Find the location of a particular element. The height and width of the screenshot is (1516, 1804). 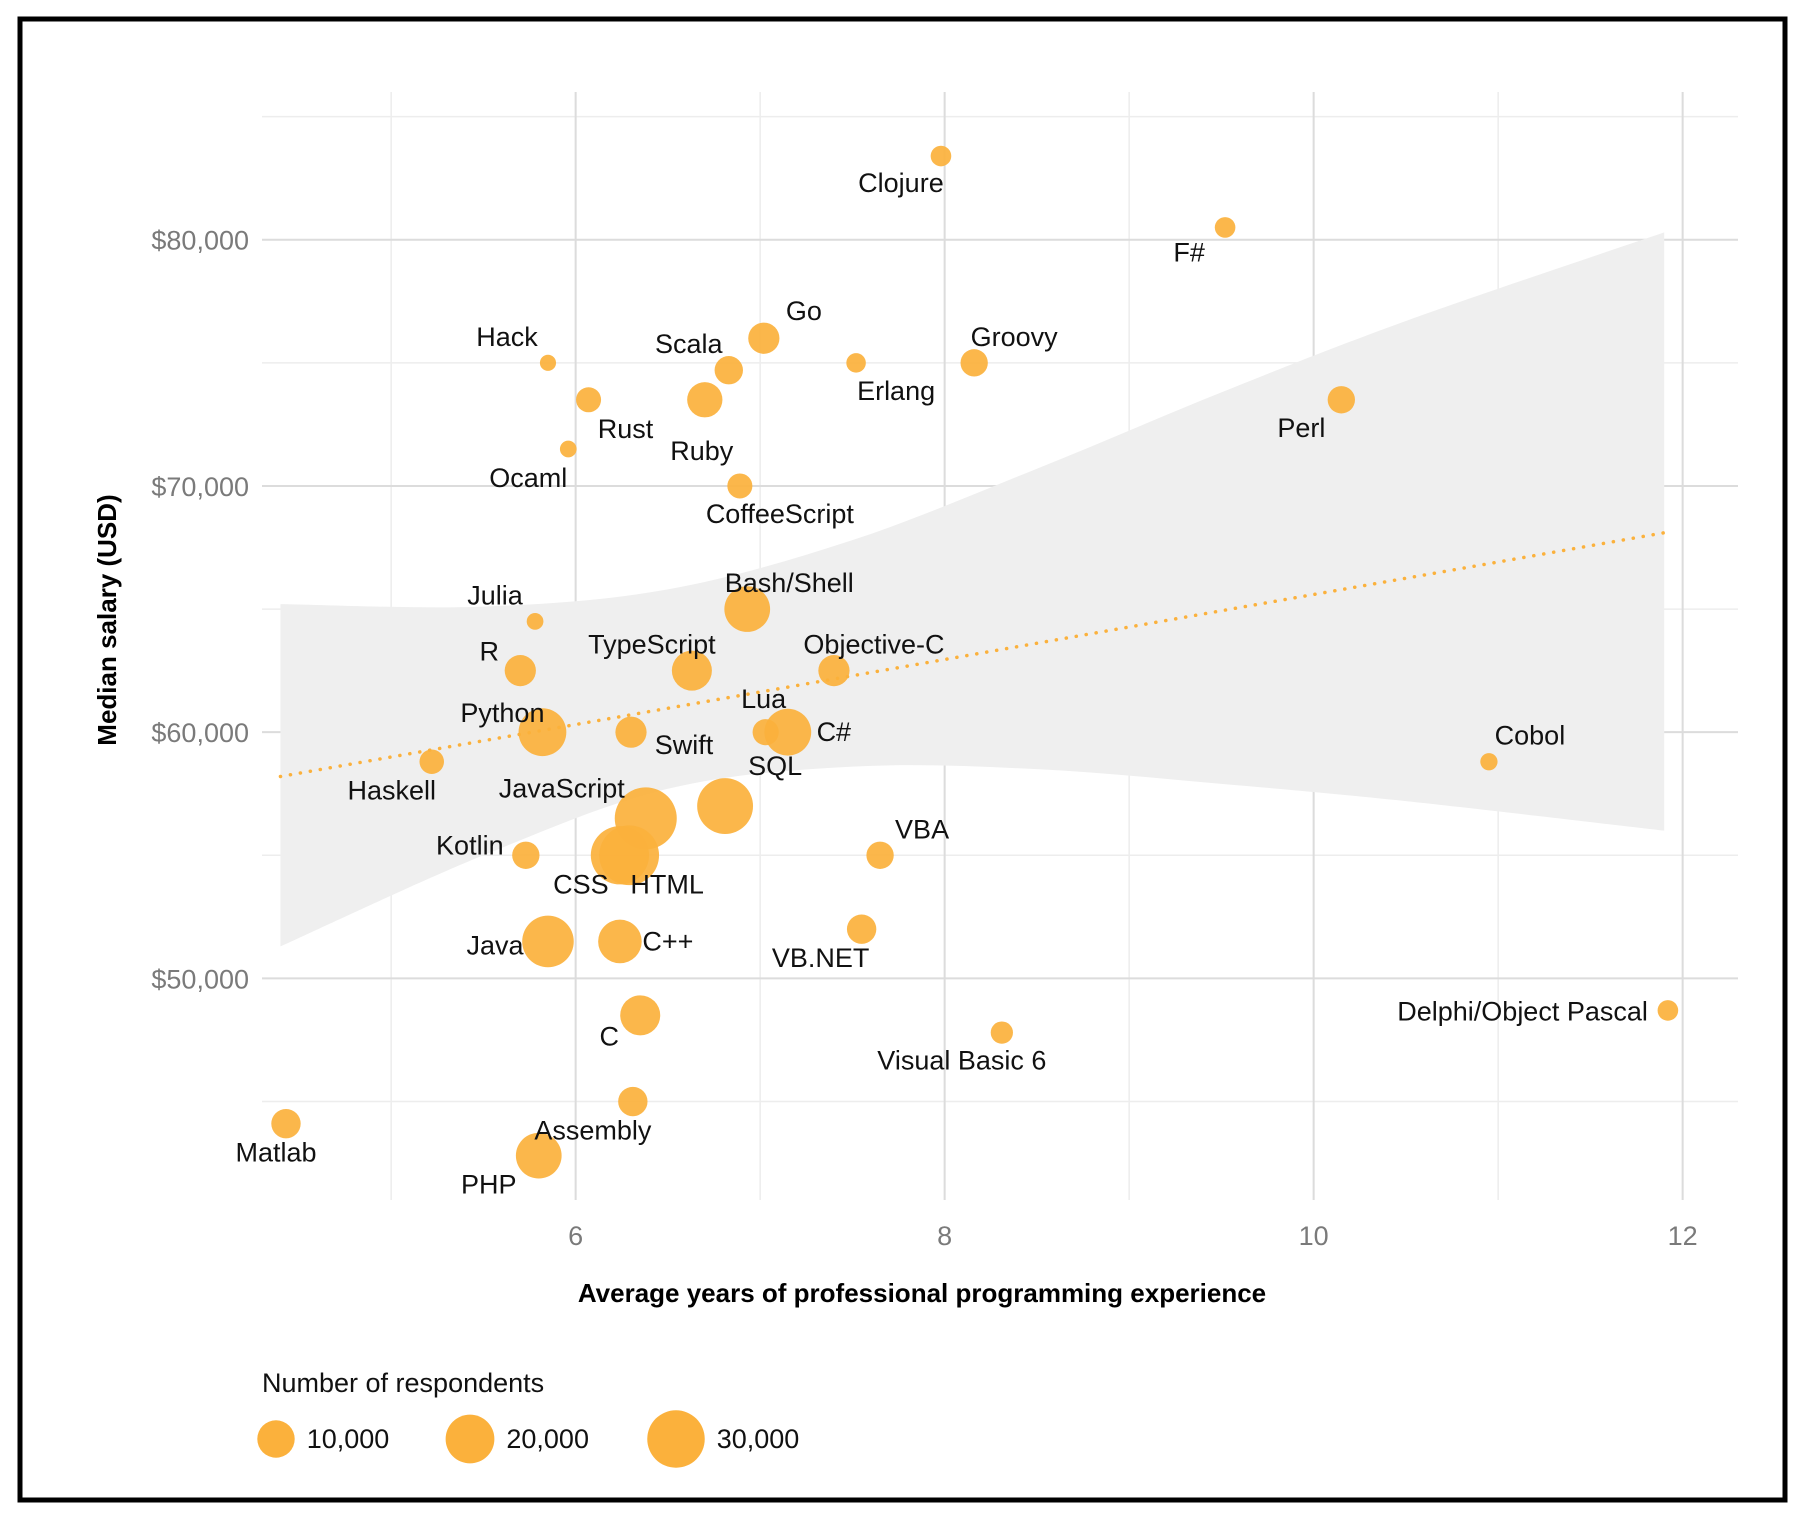

point-scala is located at coordinates (728, 370).